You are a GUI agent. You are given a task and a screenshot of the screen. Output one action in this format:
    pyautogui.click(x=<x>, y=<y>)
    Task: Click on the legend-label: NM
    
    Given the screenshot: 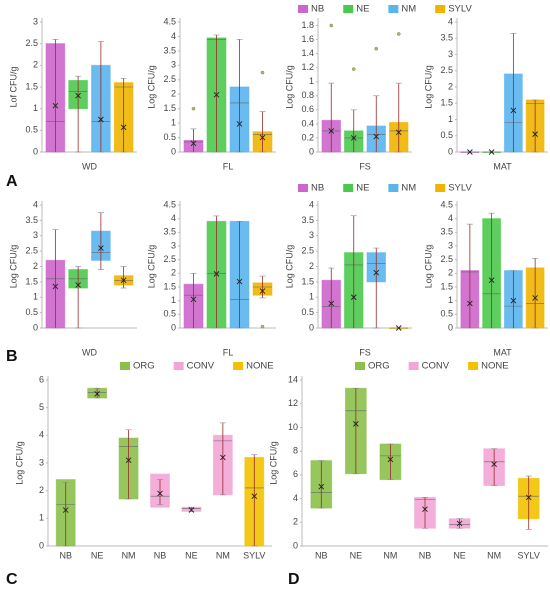 What is the action you would take?
    pyautogui.click(x=408, y=188)
    